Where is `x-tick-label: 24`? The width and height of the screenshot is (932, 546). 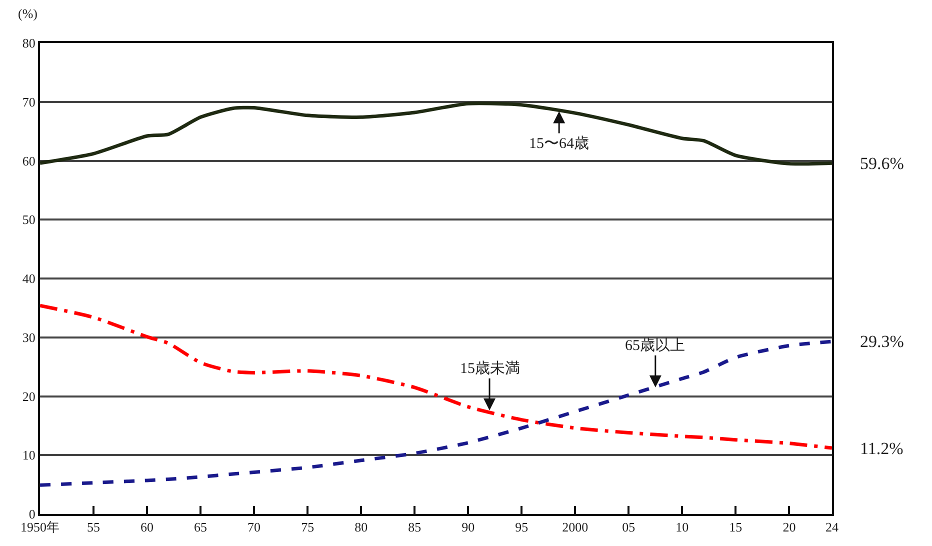
x-tick-label: 24 is located at coordinates (832, 527).